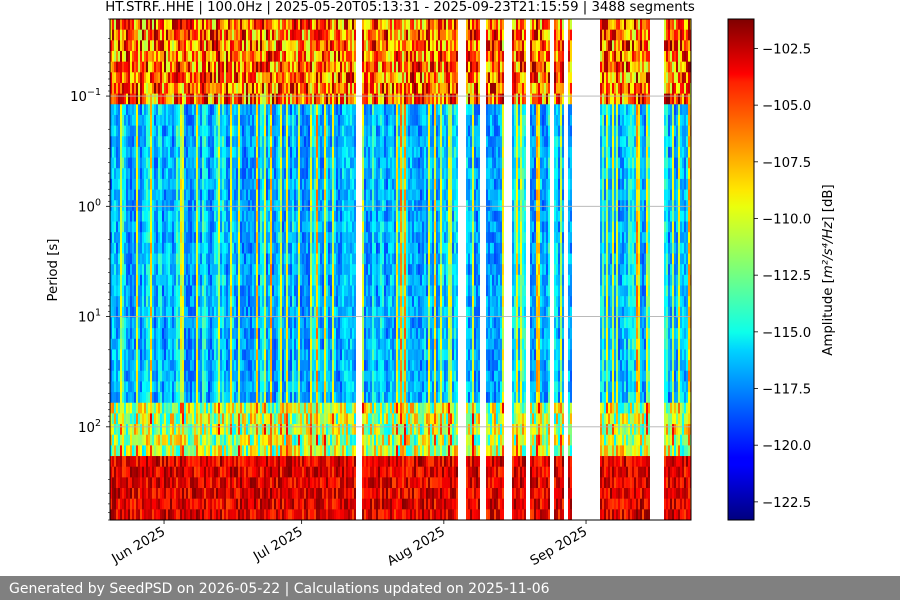 The height and width of the screenshot is (602, 900). What do you see at coordinates (89, 317) in the screenshot?
I see `y-tick-label: 10¹` at bounding box center [89, 317].